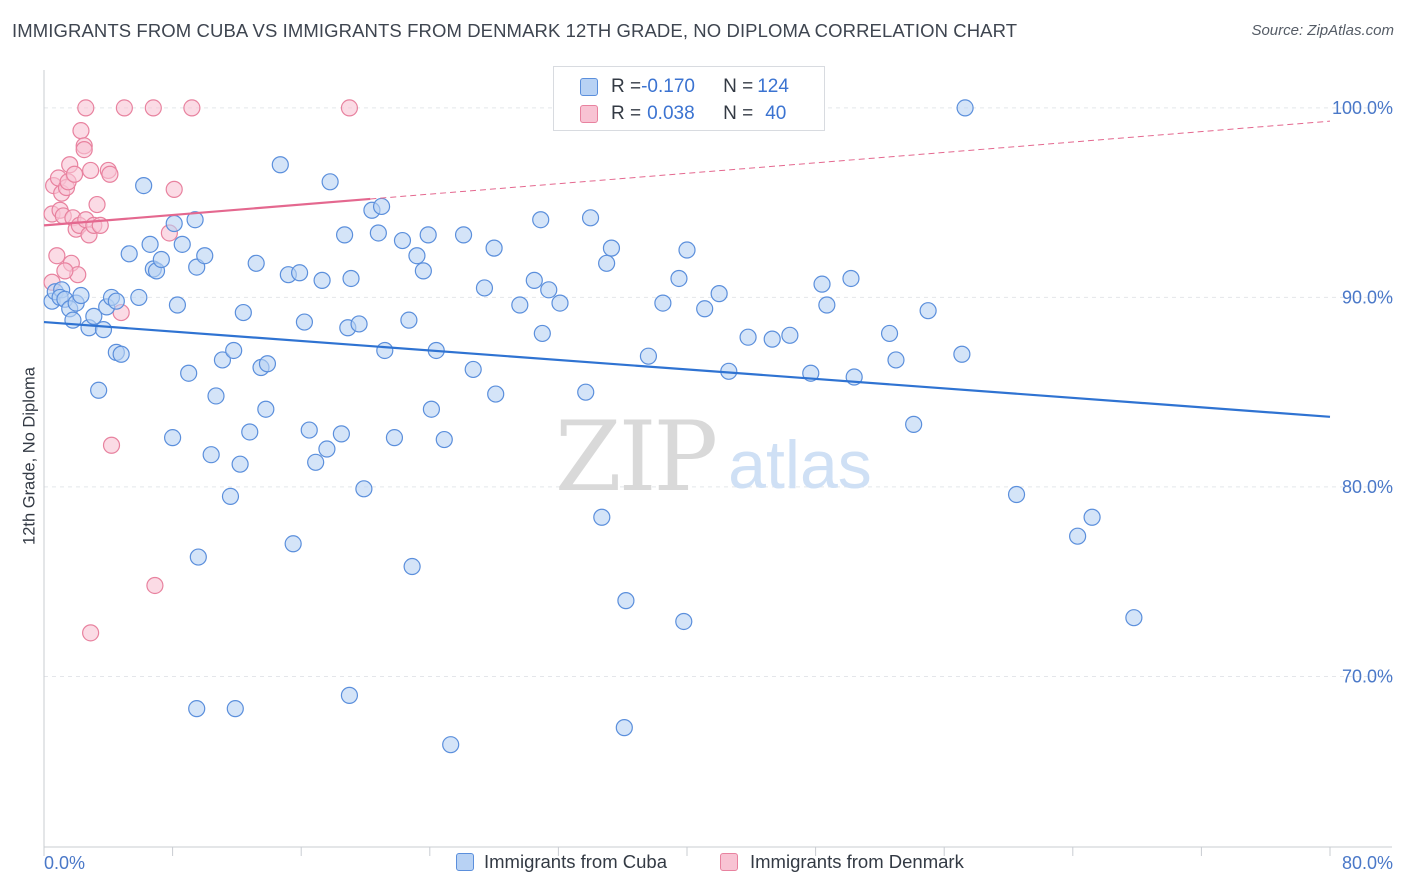 The width and height of the screenshot is (1406, 892). Describe the element at coordinates (1362, 108) in the screenshot. I see `y-tick-label: 100.0%` at that location.